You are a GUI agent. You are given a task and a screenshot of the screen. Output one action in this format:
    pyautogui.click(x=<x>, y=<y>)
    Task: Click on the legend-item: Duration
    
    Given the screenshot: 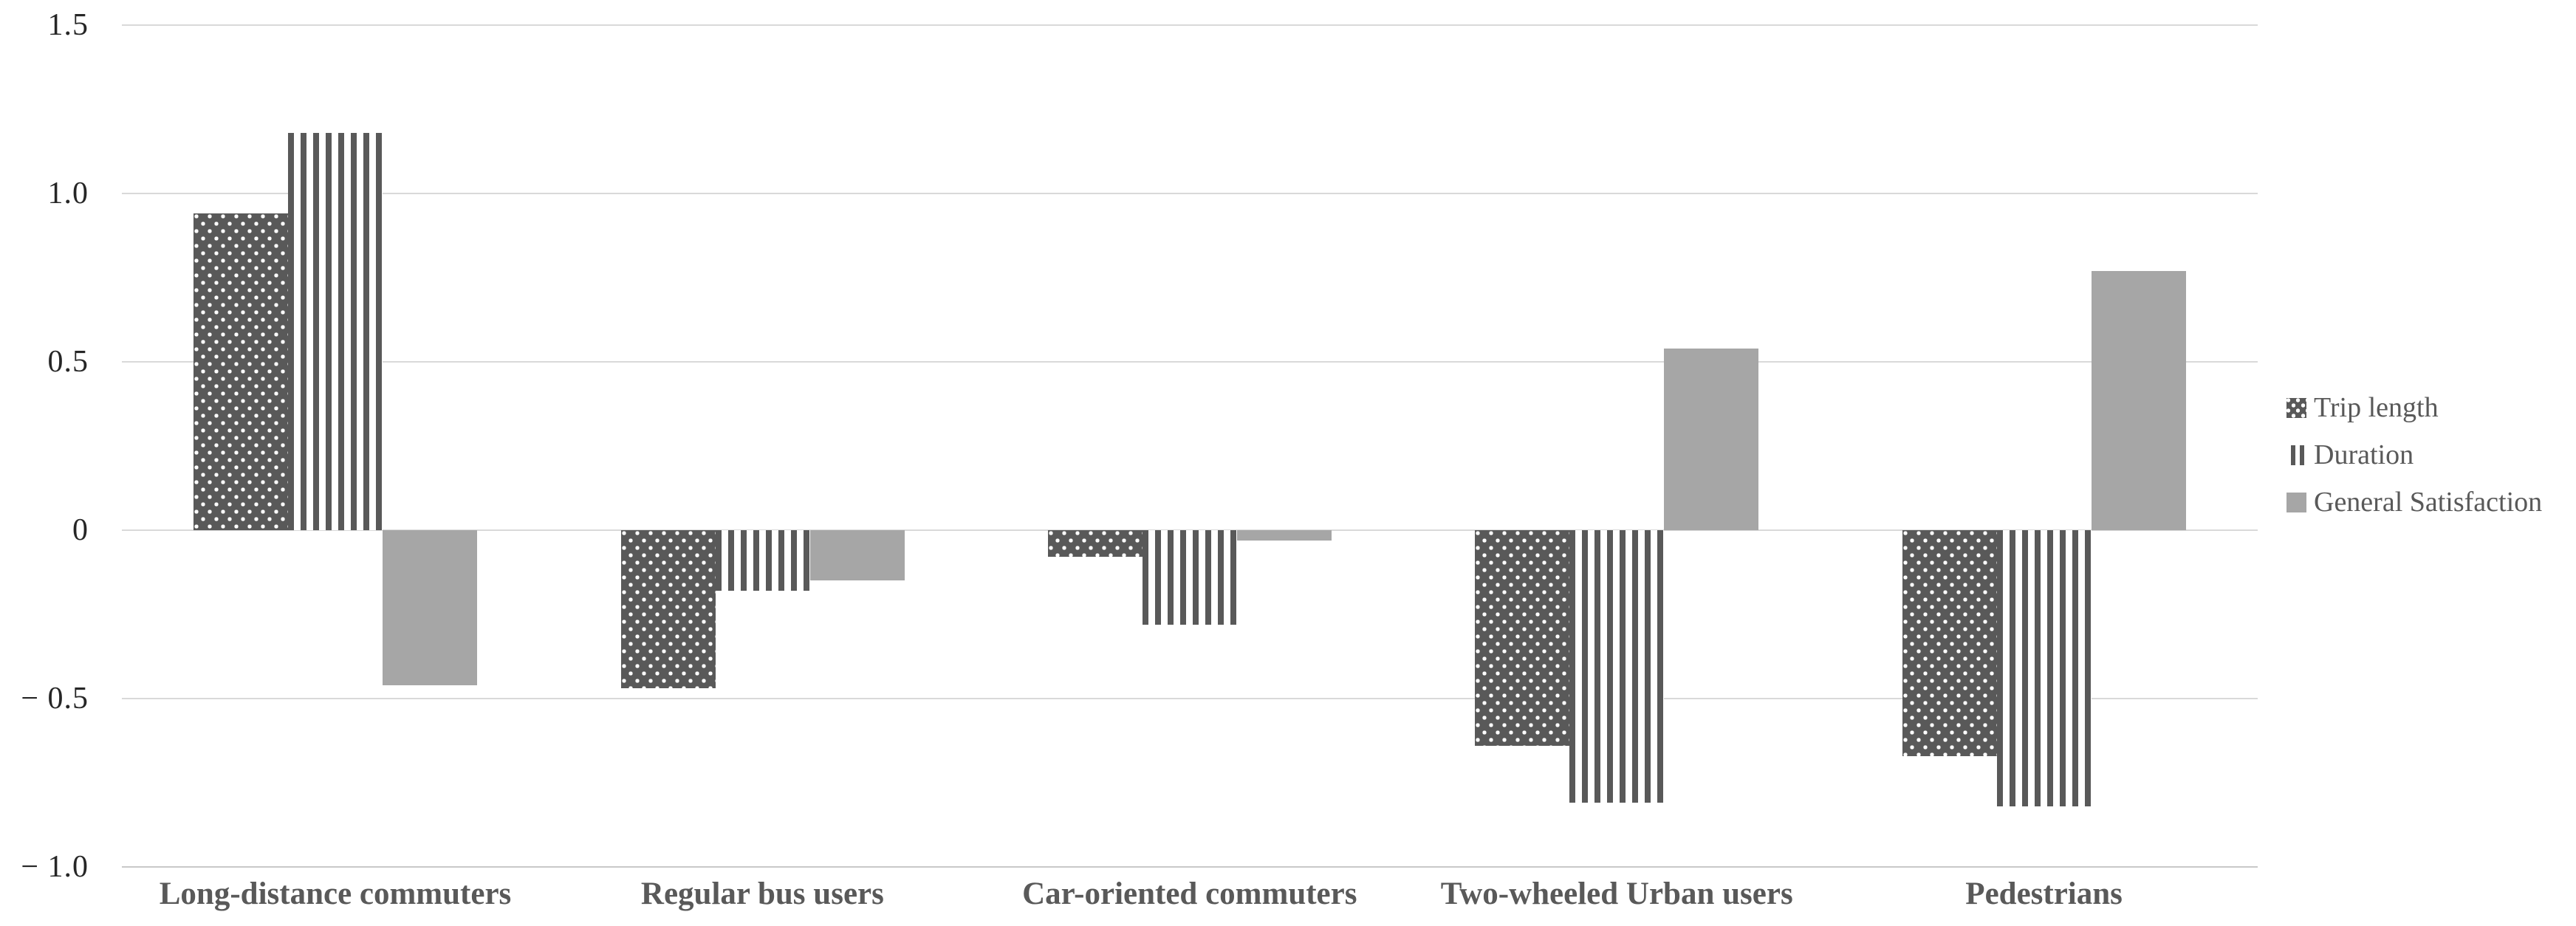 What is the action you would take?
    pyautogui.click(x=2414, y=455)
    